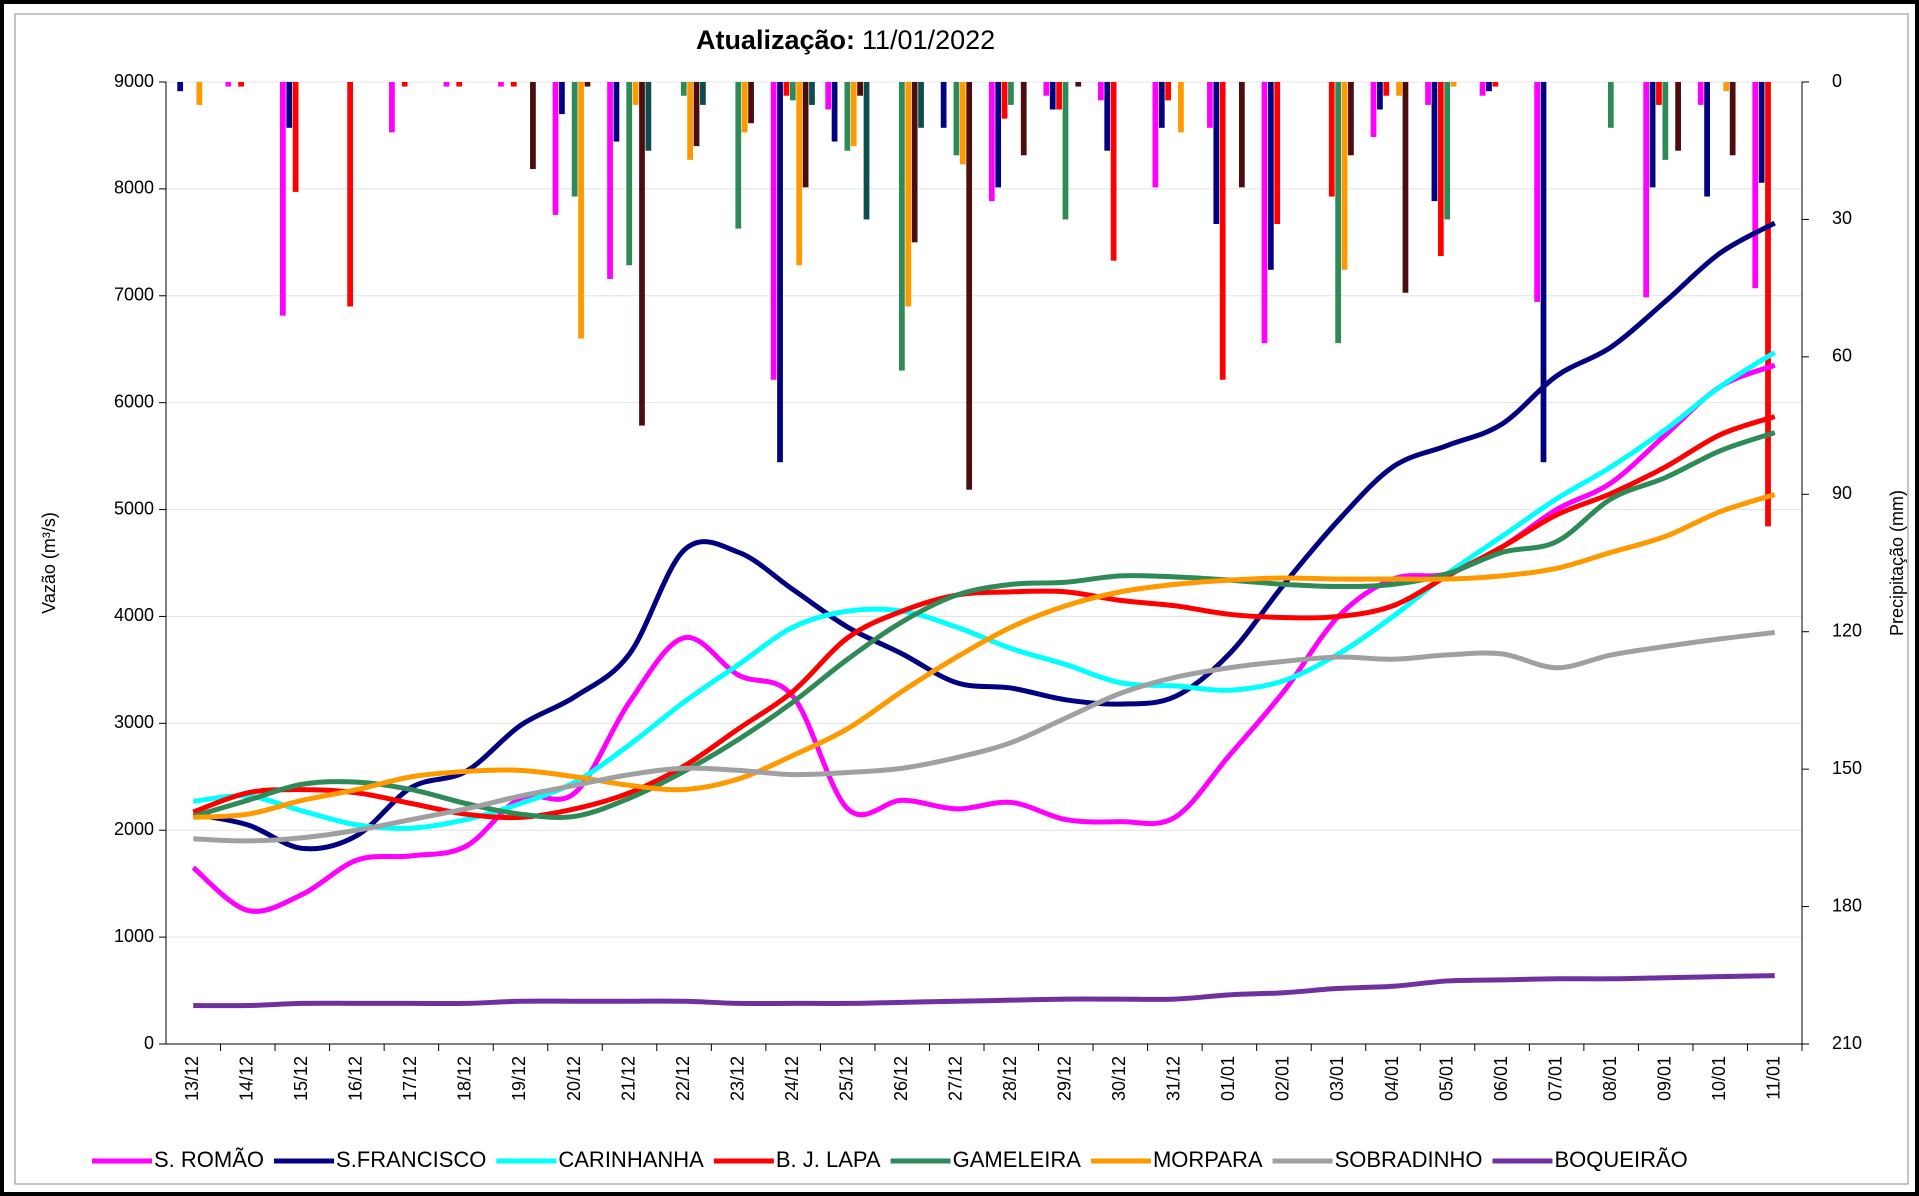 The image size is (1919, 1196). I want to click on legend-label: SOBRADINHO, so click(1409, 1159).